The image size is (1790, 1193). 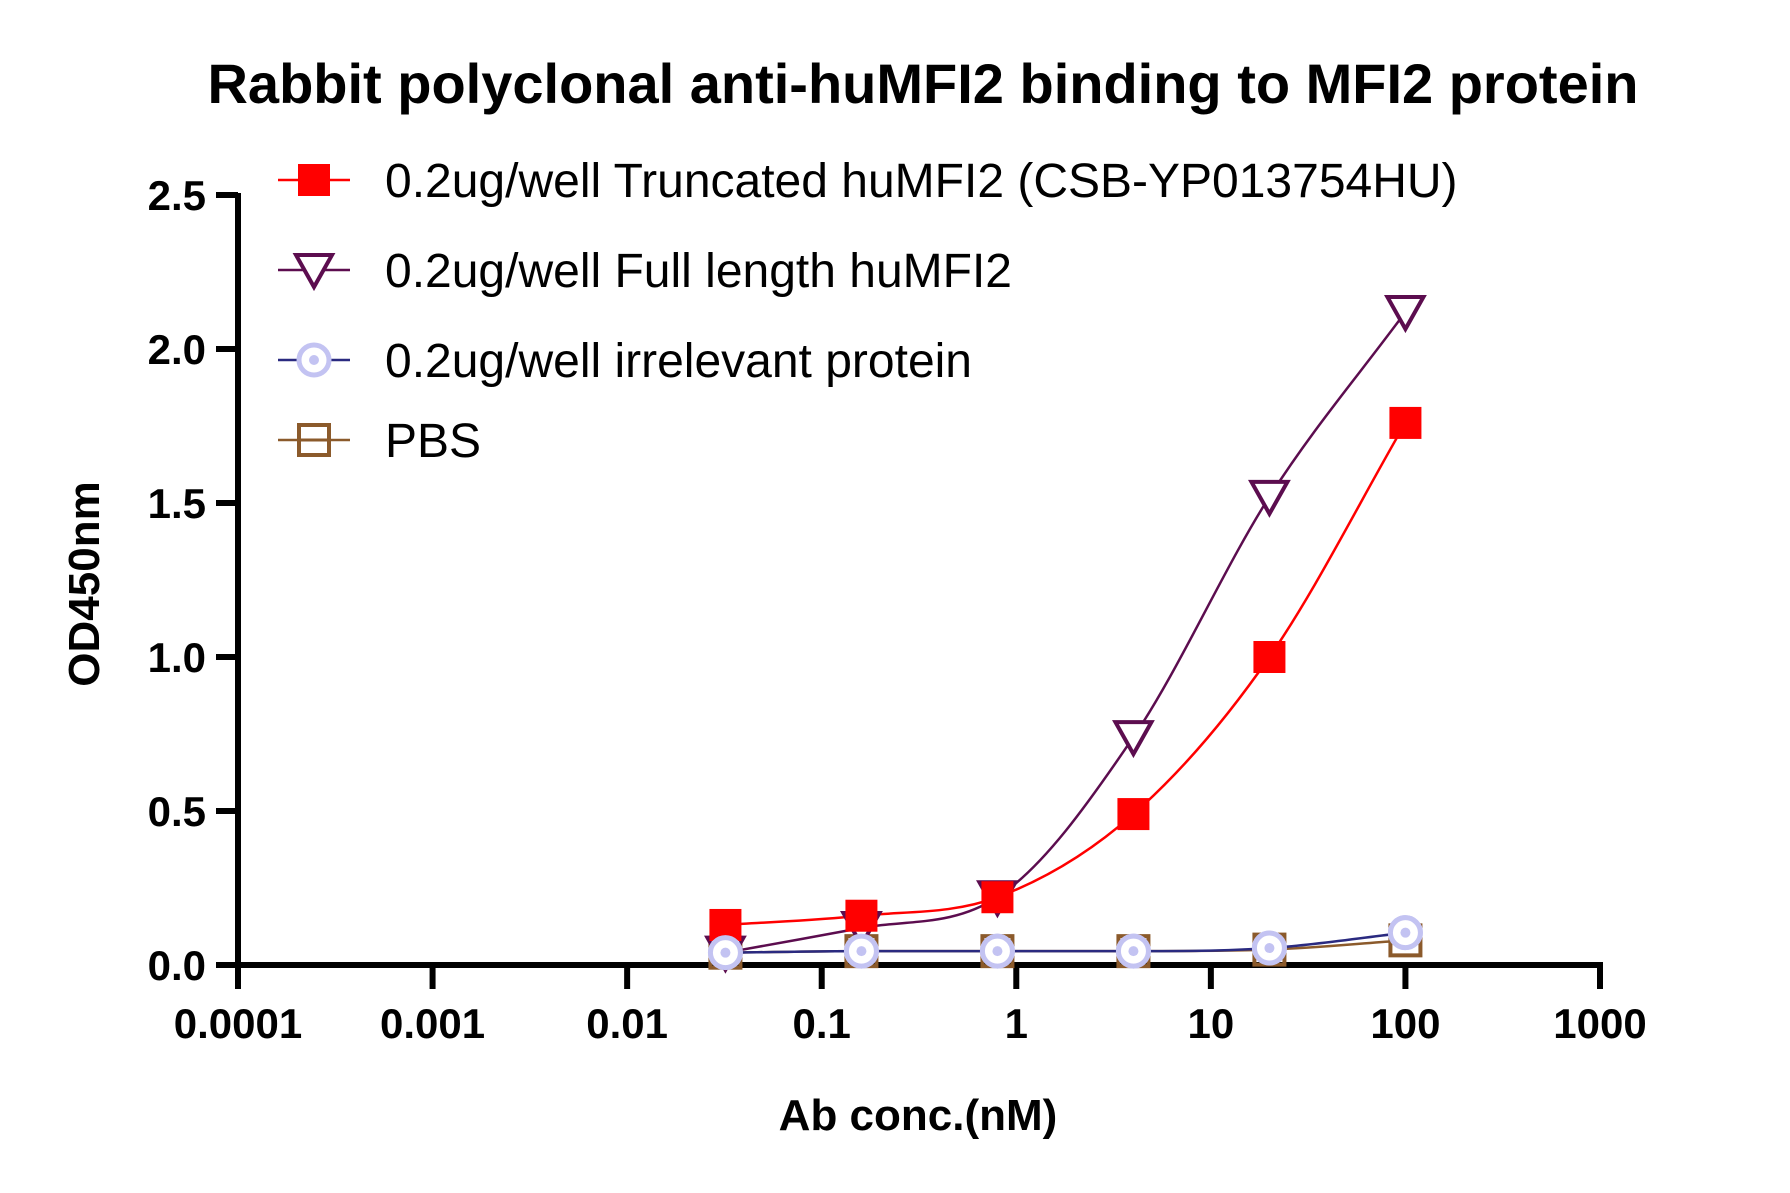 I want to click on legend-item-4: PBS, so click(x=379, y=441).